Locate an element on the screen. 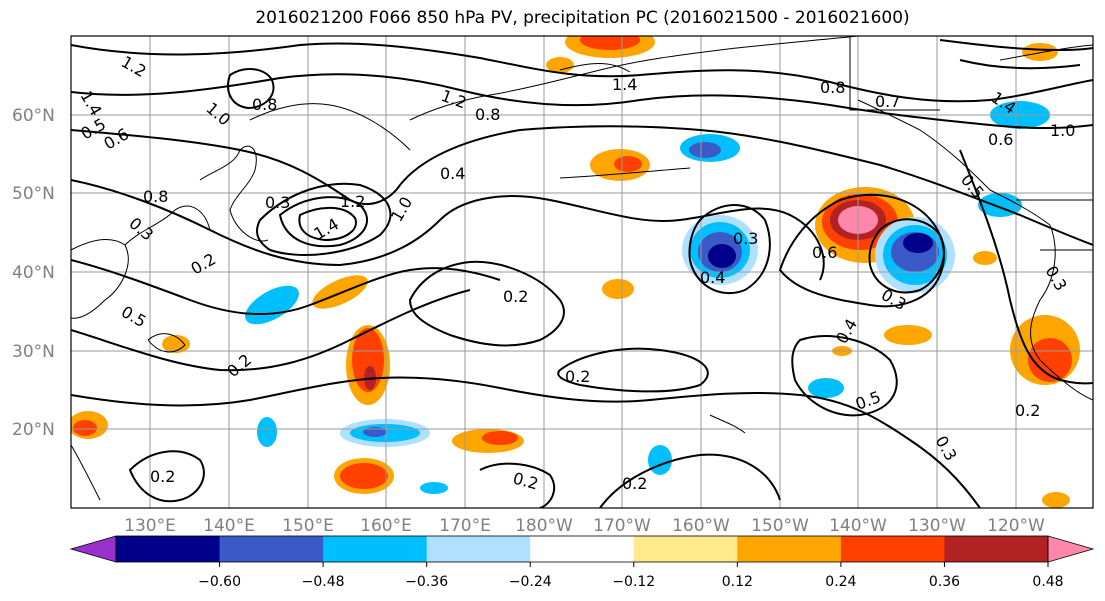 This screenshot has width=1105, height=601. lat-label: 20°N is located at coordinates (33, 430).